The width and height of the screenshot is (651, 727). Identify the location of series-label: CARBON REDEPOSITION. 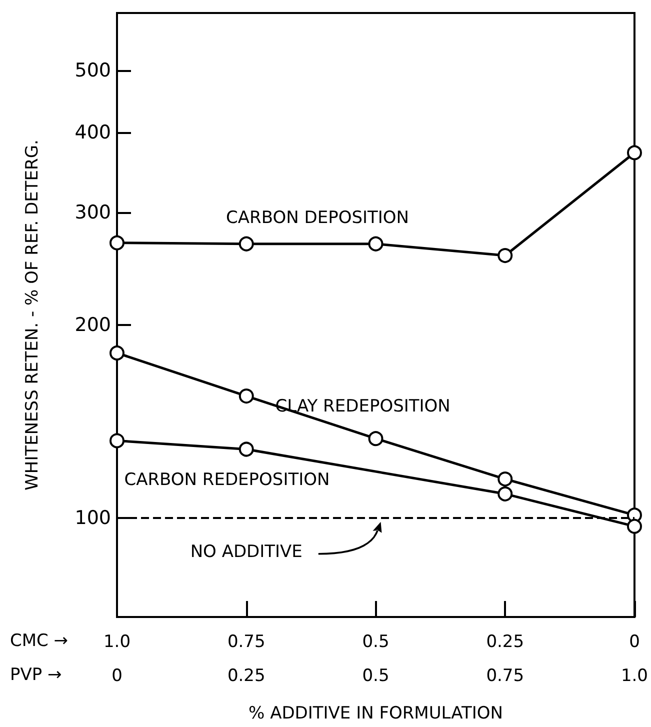
(227, 480).